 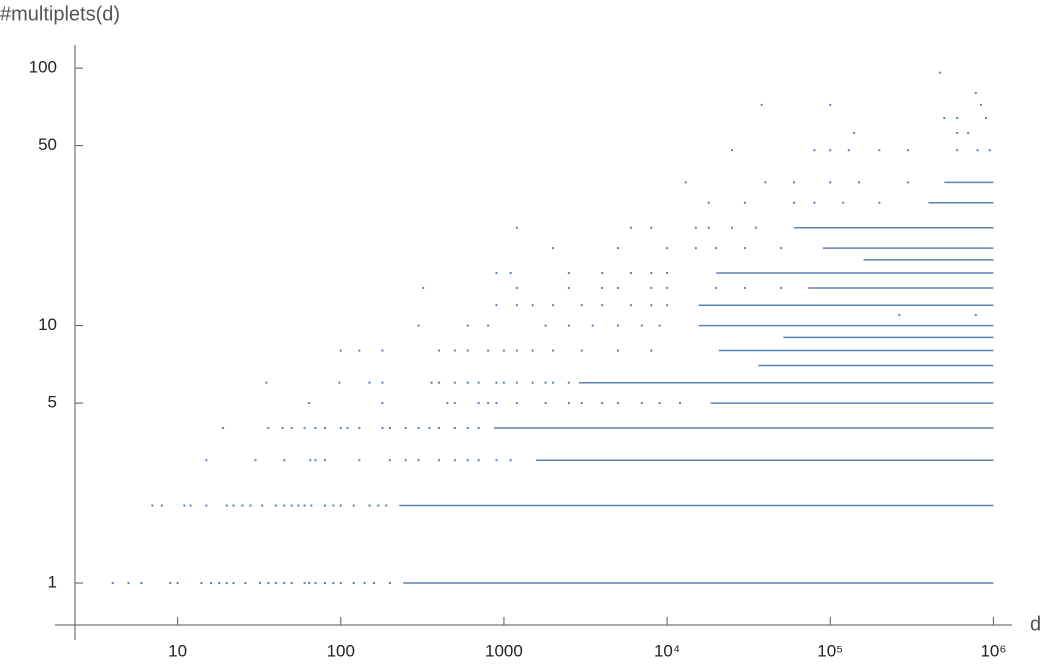 What do you see at coordinates (52, 402) in the screenshot?
I see `y-tick-label: 5` at bounding box center [52, 402].